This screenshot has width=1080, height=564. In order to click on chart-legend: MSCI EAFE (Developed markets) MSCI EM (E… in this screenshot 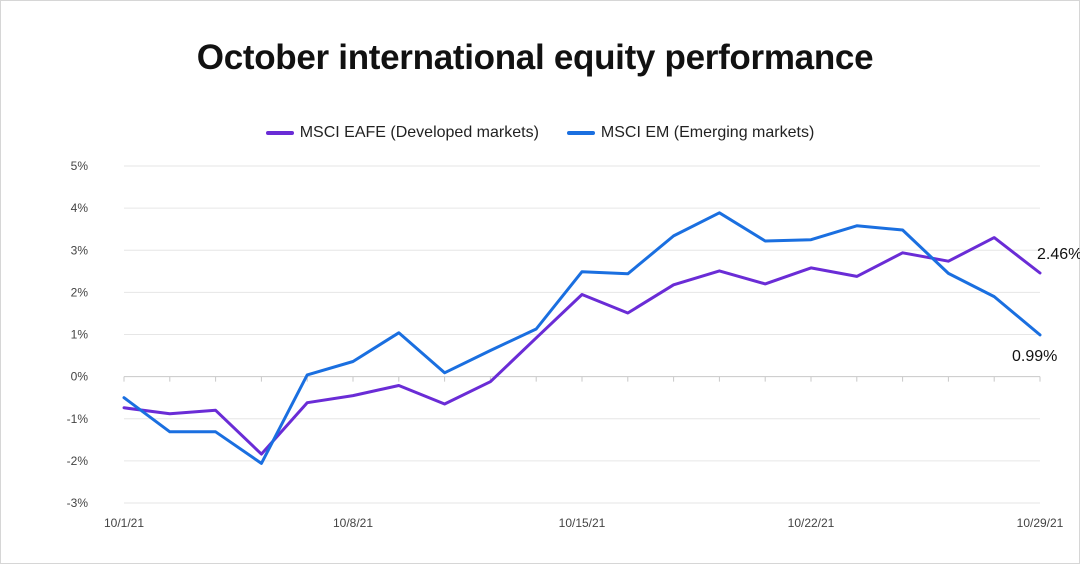, I will do `click(540, 133)`.